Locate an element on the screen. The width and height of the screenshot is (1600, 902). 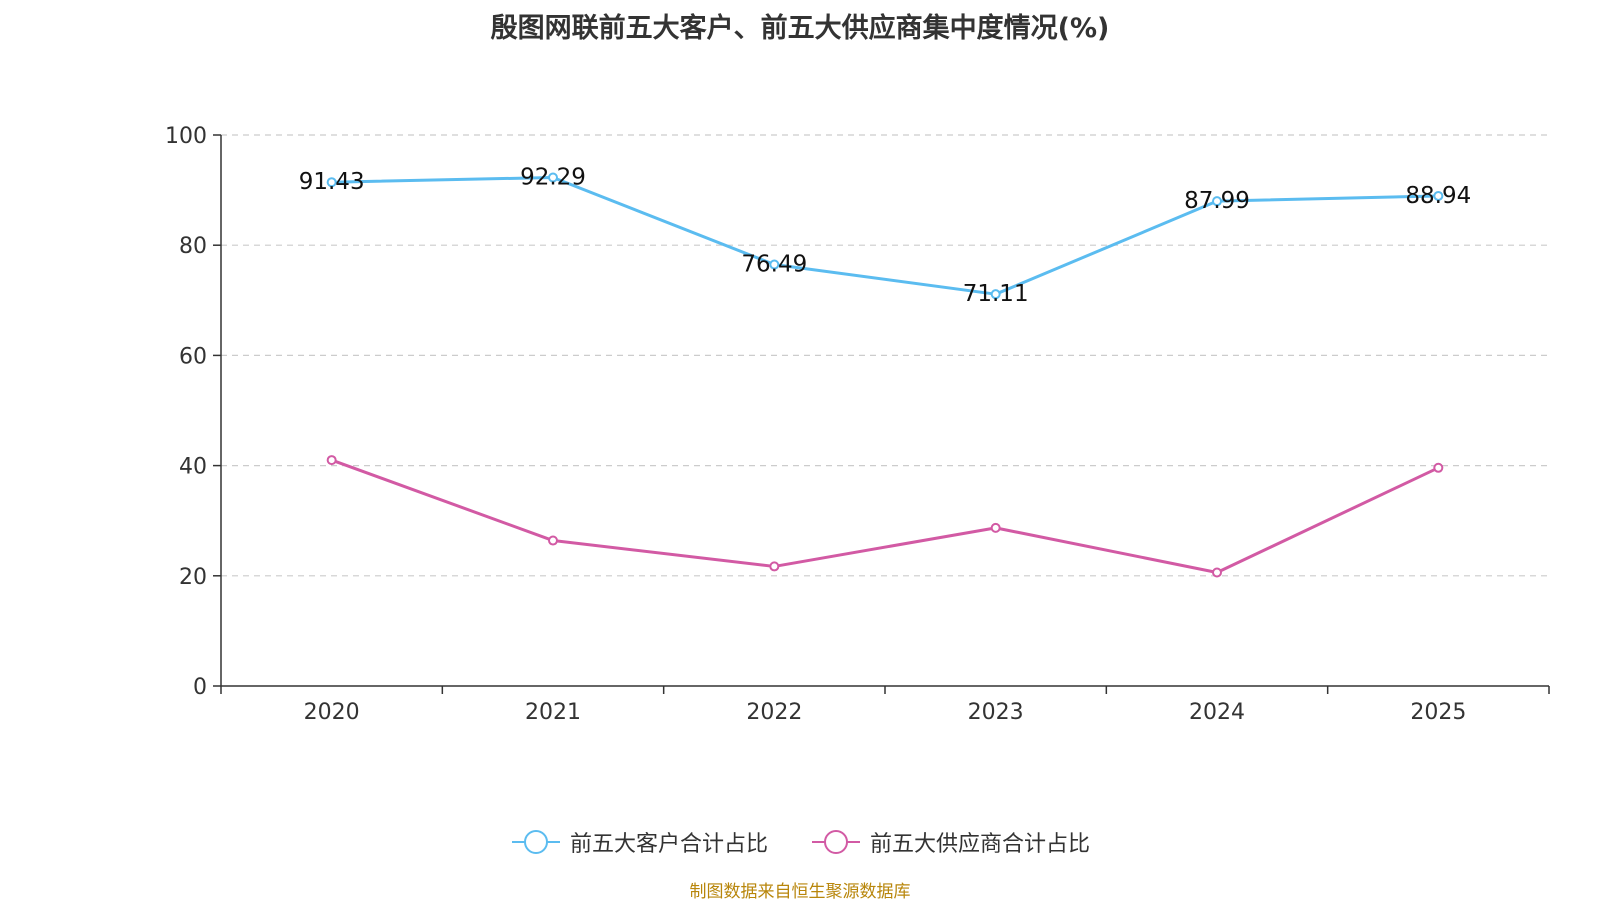
data-point-0-2023 is located at coordinates (995, 294).